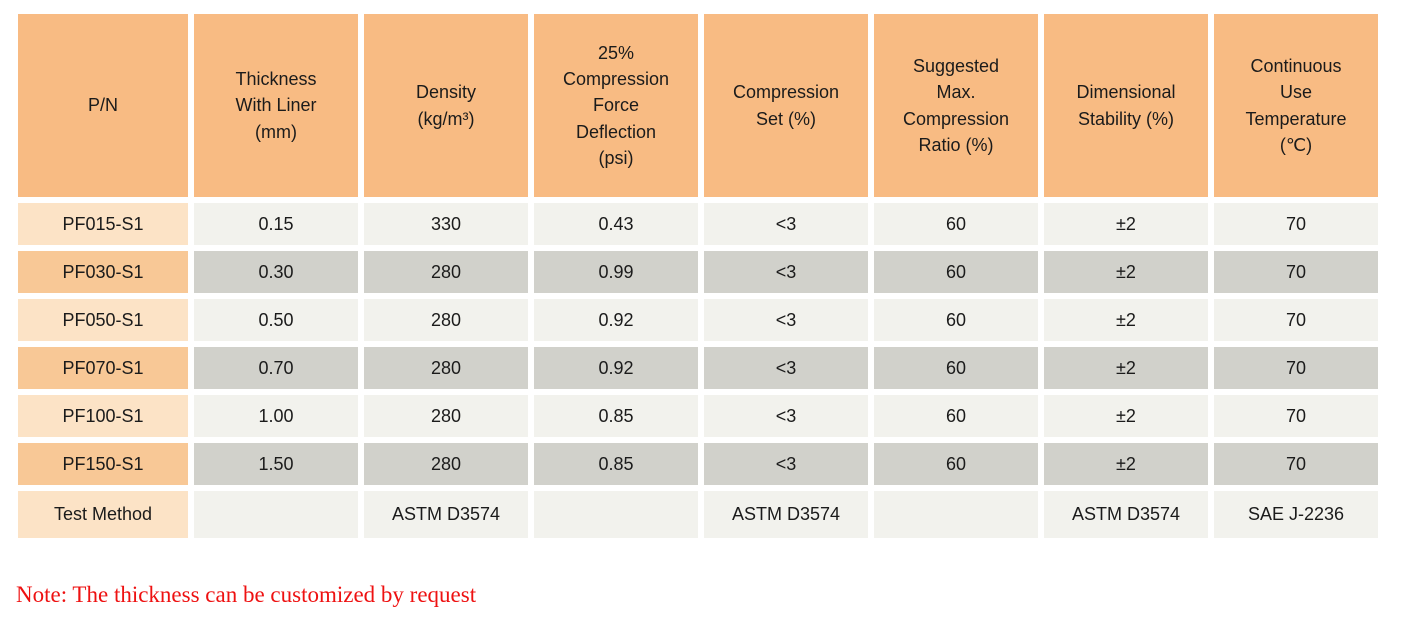 This screenshot has height=622, width=1408. Describe the element at coordinates (276, 224) in the screenshot. I see `cell-thickness-with-liner: 0.15` at that location.